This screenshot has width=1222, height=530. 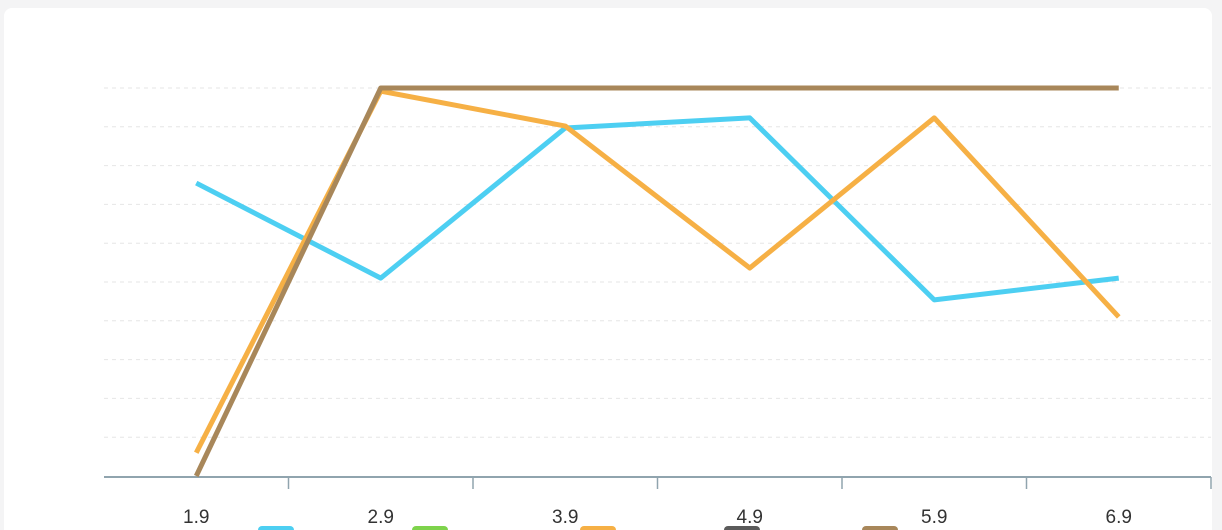 I want to click on x-tick-label: 1.9, so click(x=196, y=517).